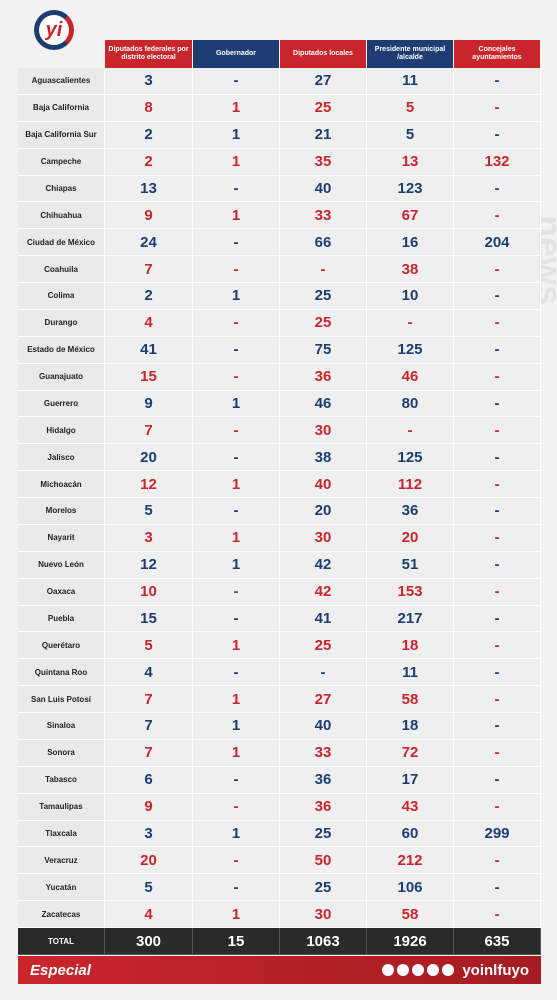  I want to click on table-cell: 18, so click(410, 646).